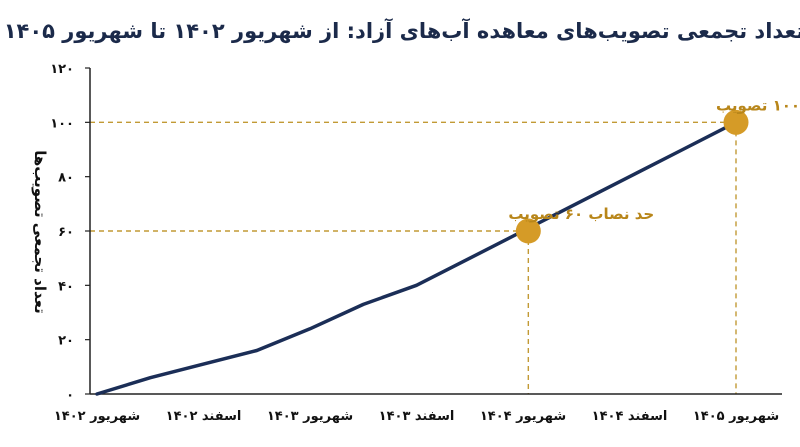 Image resolution: width=800 pixels, height=447 pixels. What do you see at coordinates (66, 341) in the screenshot?
I see `y-tick-label: ۲۰` at bounding box center [66, 341].